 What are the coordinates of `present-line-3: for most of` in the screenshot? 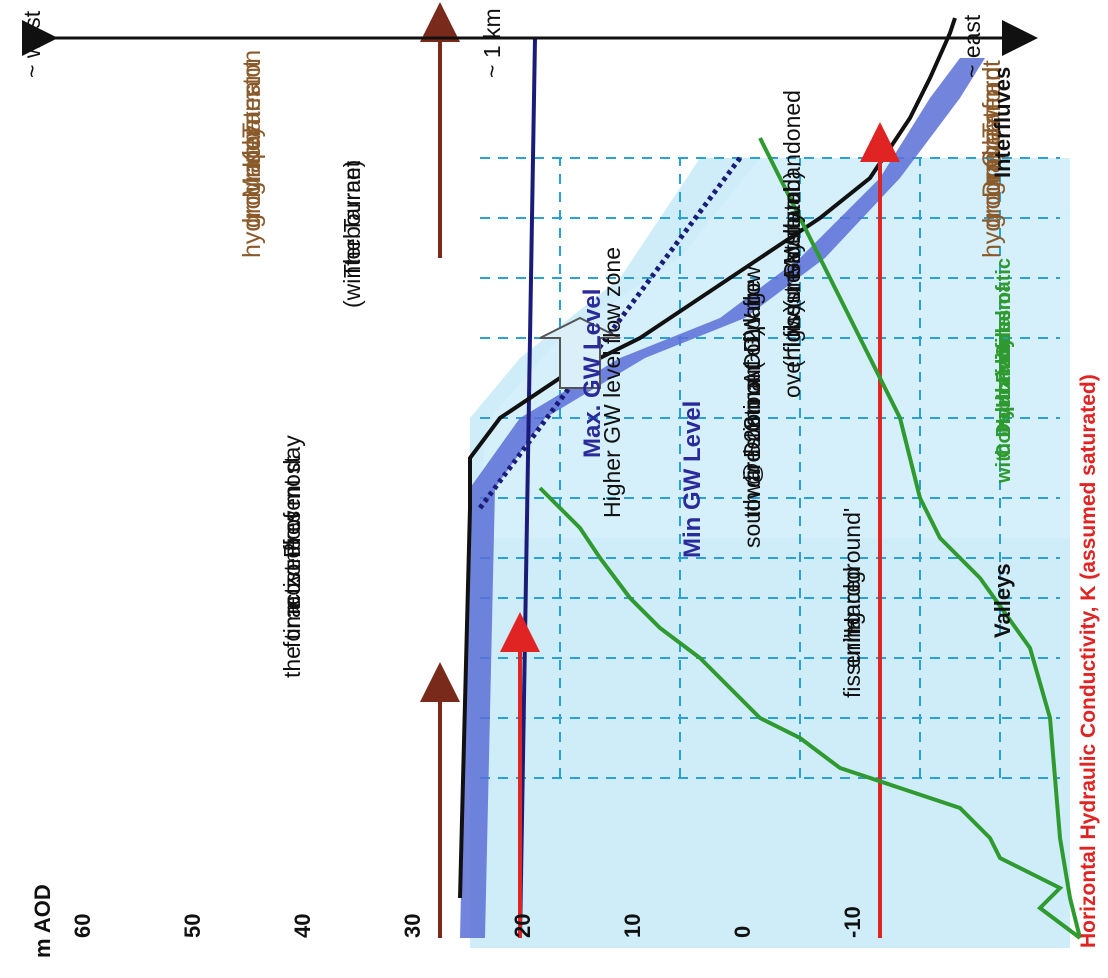 It's located at (292, 593).